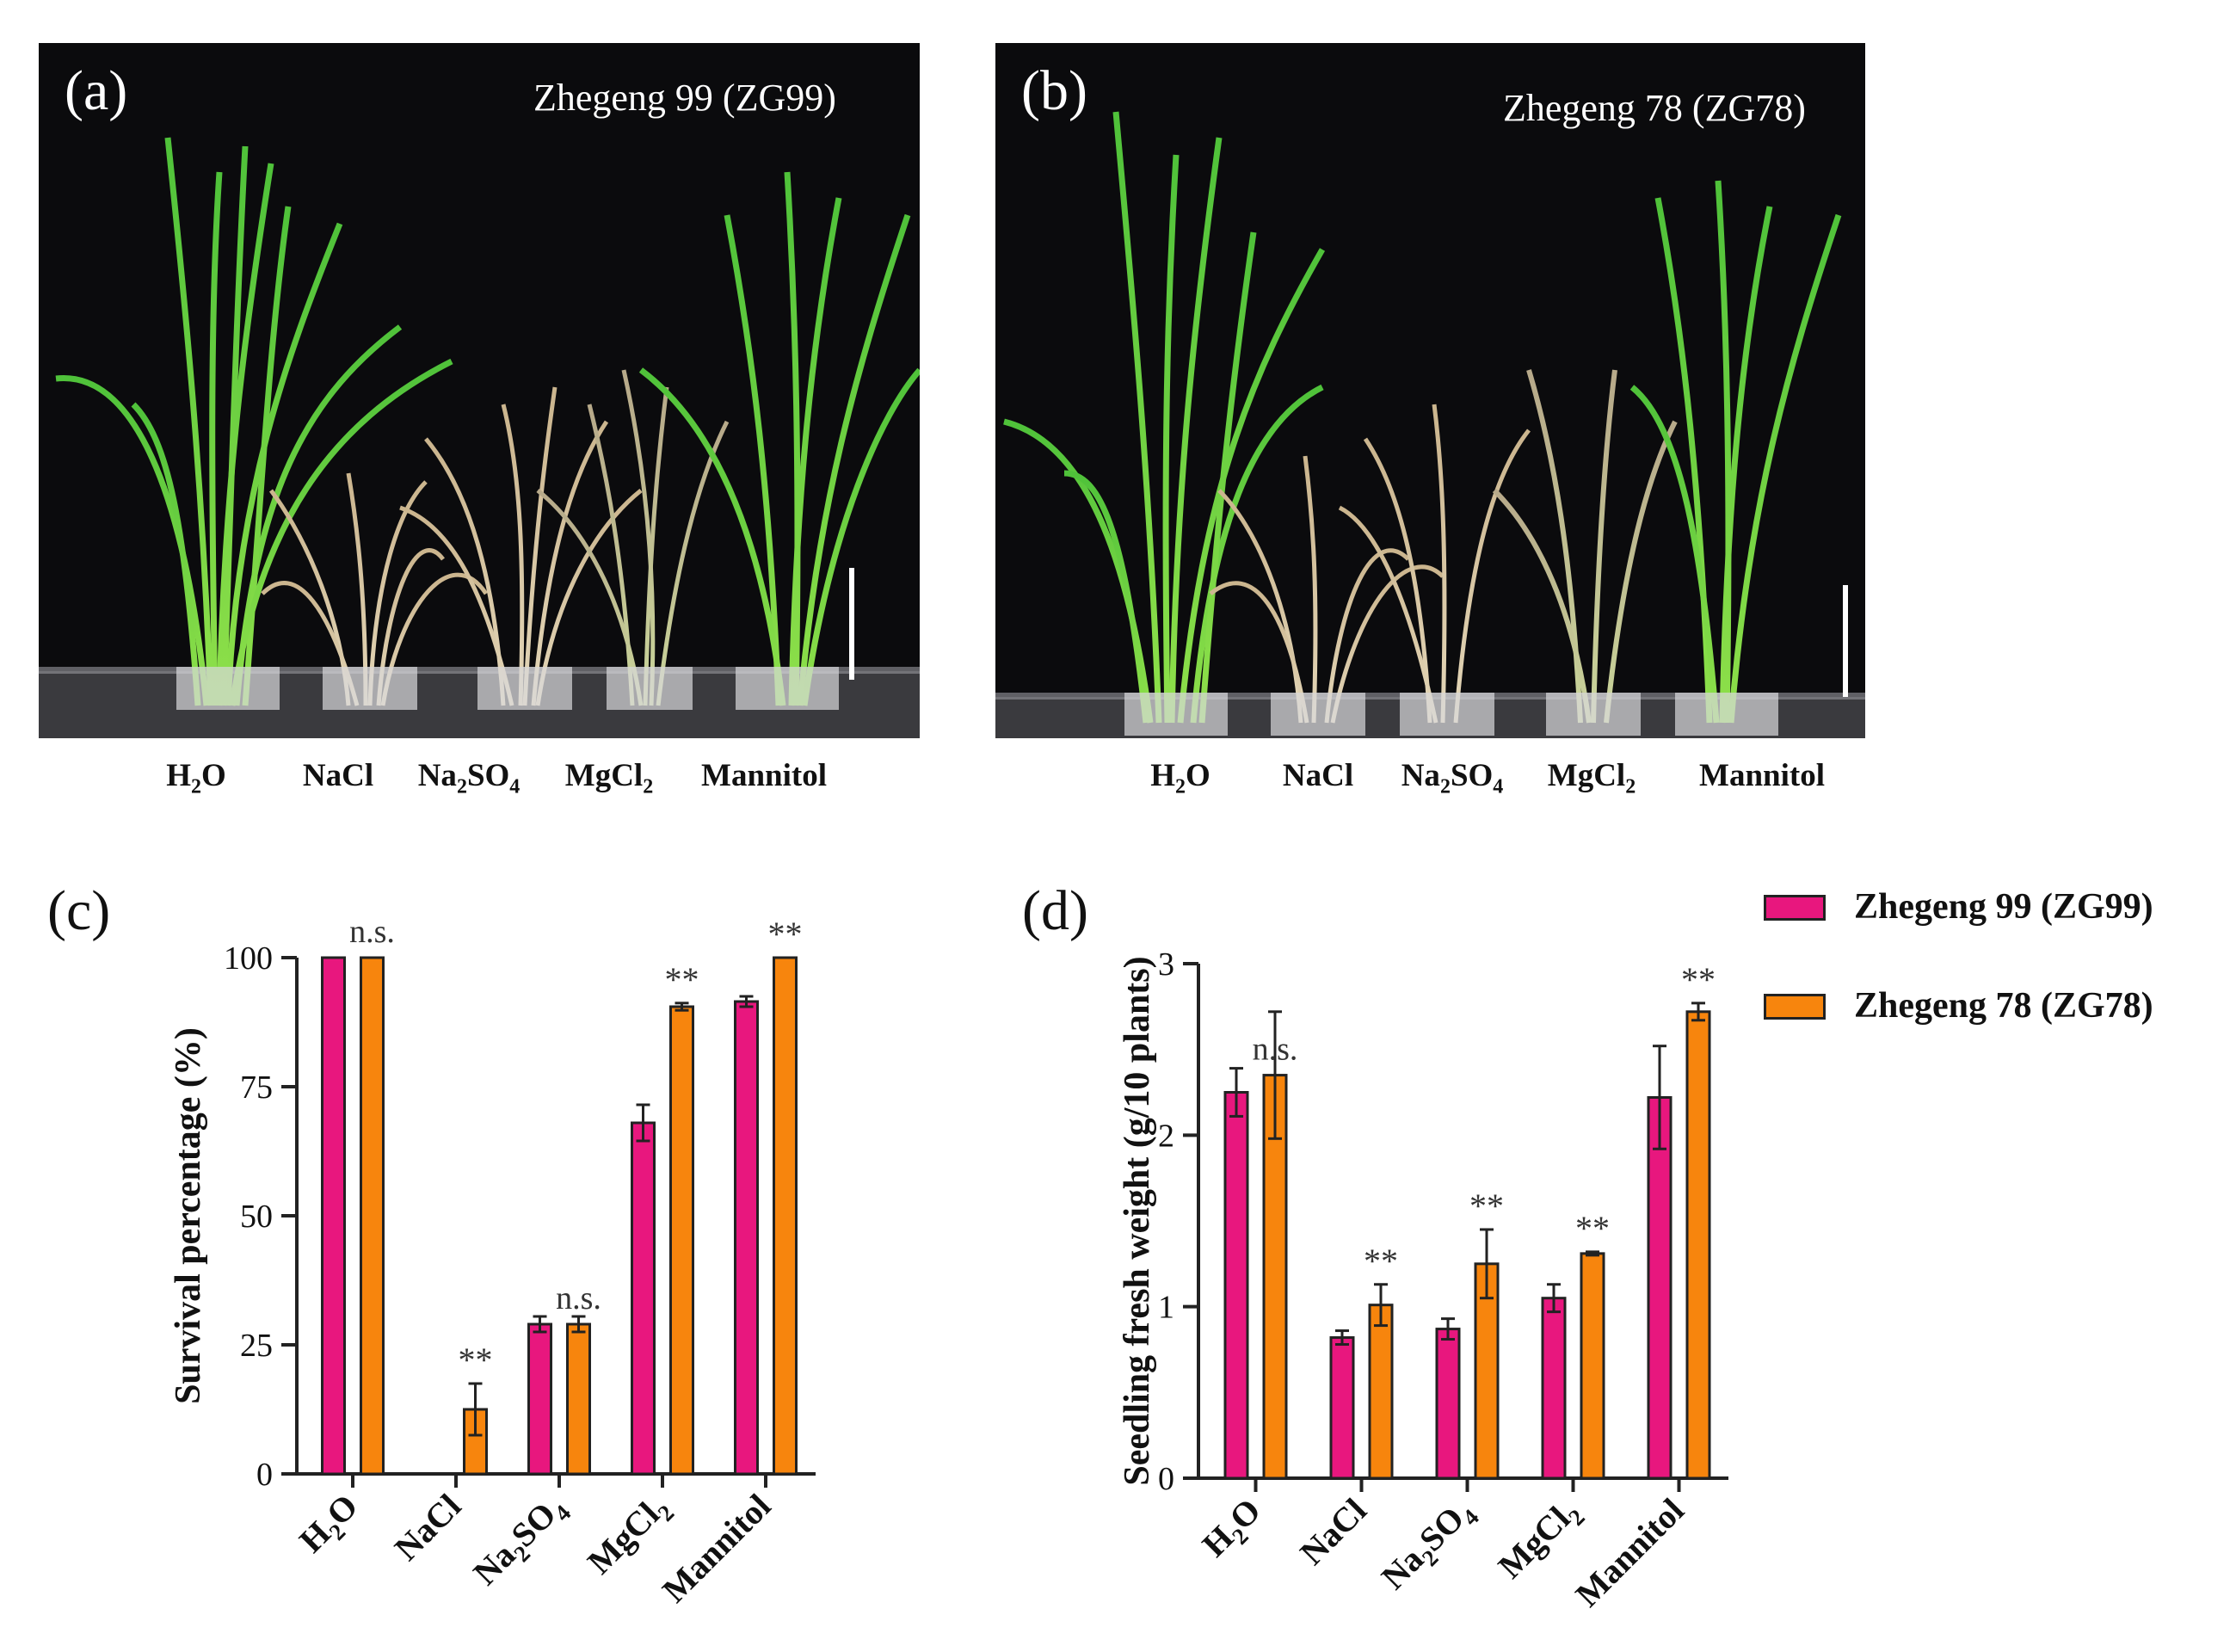  Describe the element at coordinates (1795, 908) in the screenshot. I see `legend-swatch-zg99` at that location.